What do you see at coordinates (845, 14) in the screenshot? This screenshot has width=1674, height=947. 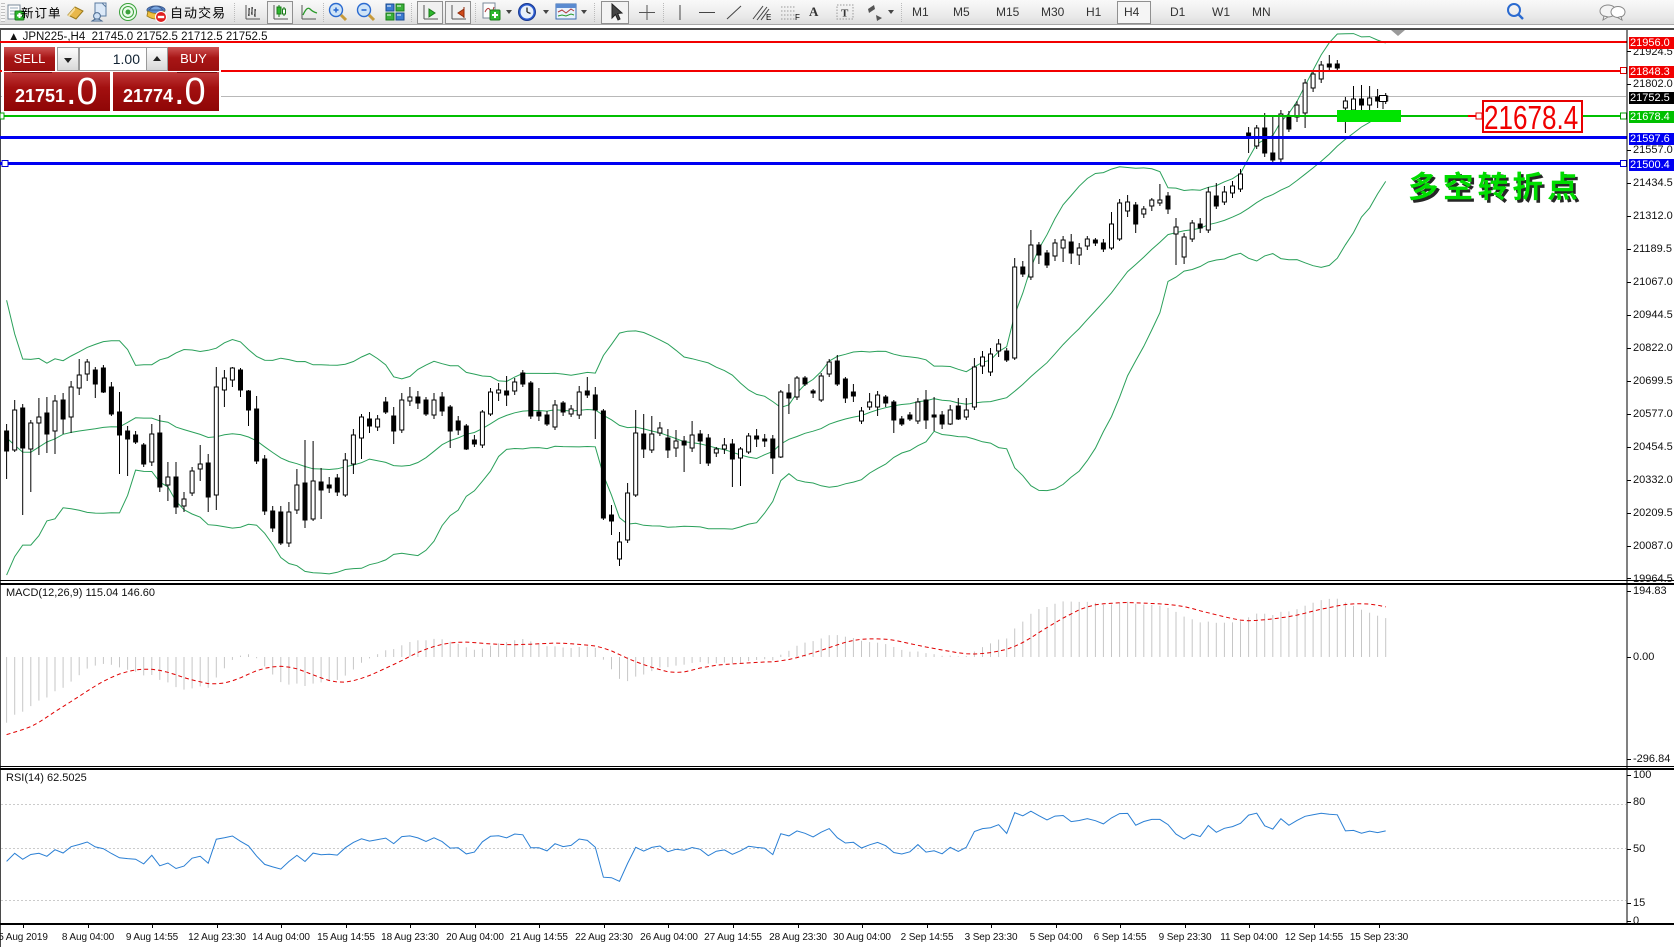 I see `svg-text: T` at bounding box center [845, 14].